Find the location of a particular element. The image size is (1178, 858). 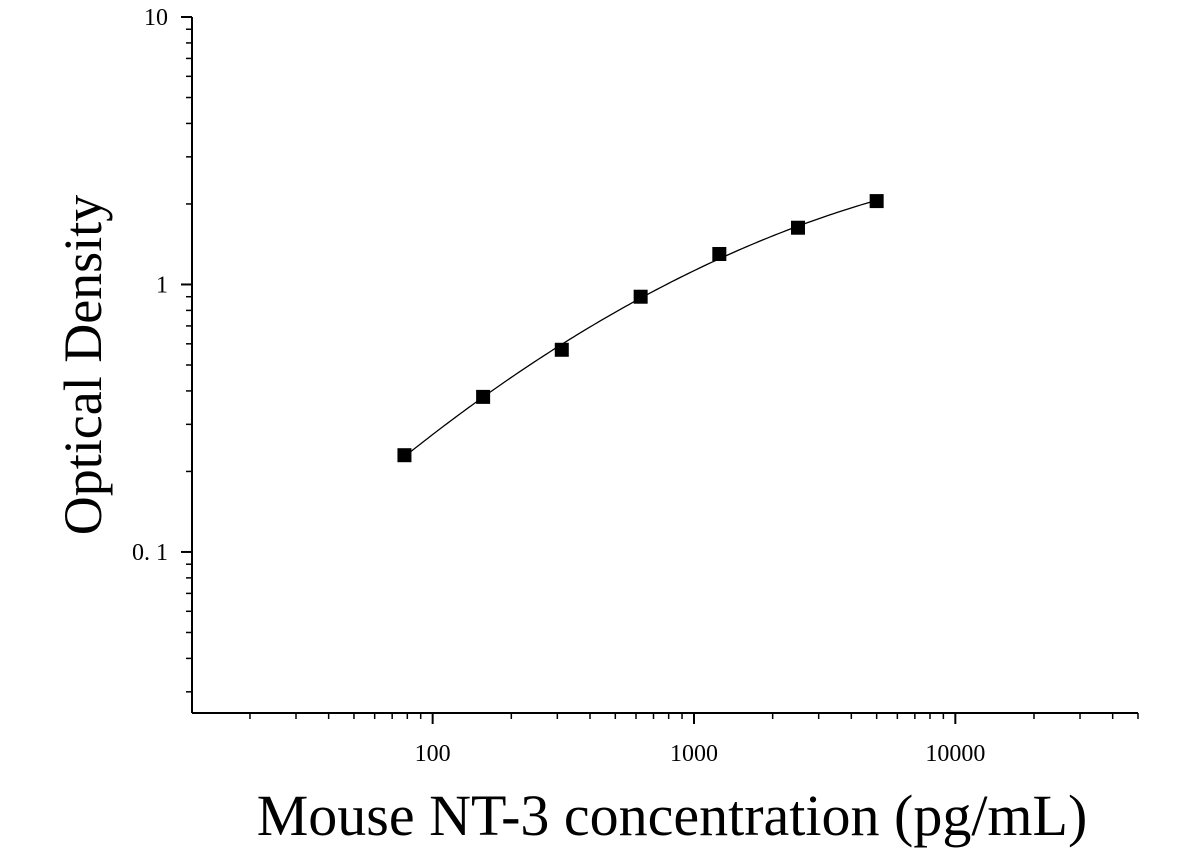

x-tick-label: 10000 is located at coordinates (955, 754).